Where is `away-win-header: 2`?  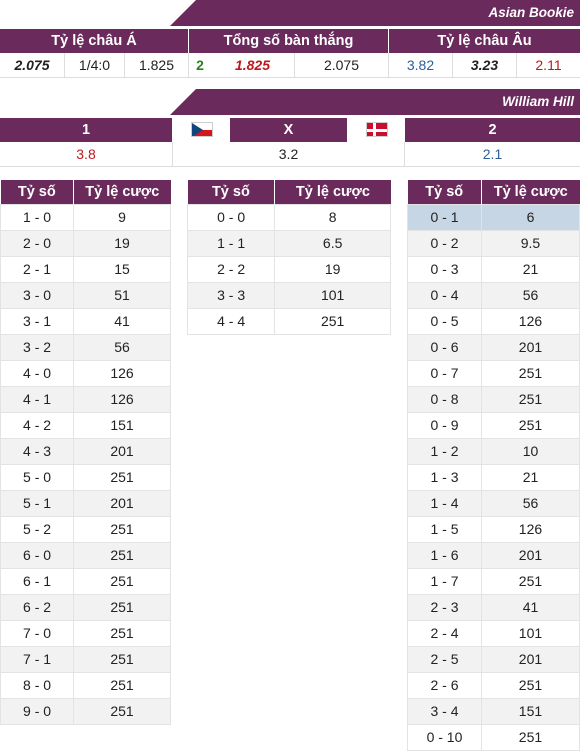
away-win-header: 2 is located at coordinates (492, 130).